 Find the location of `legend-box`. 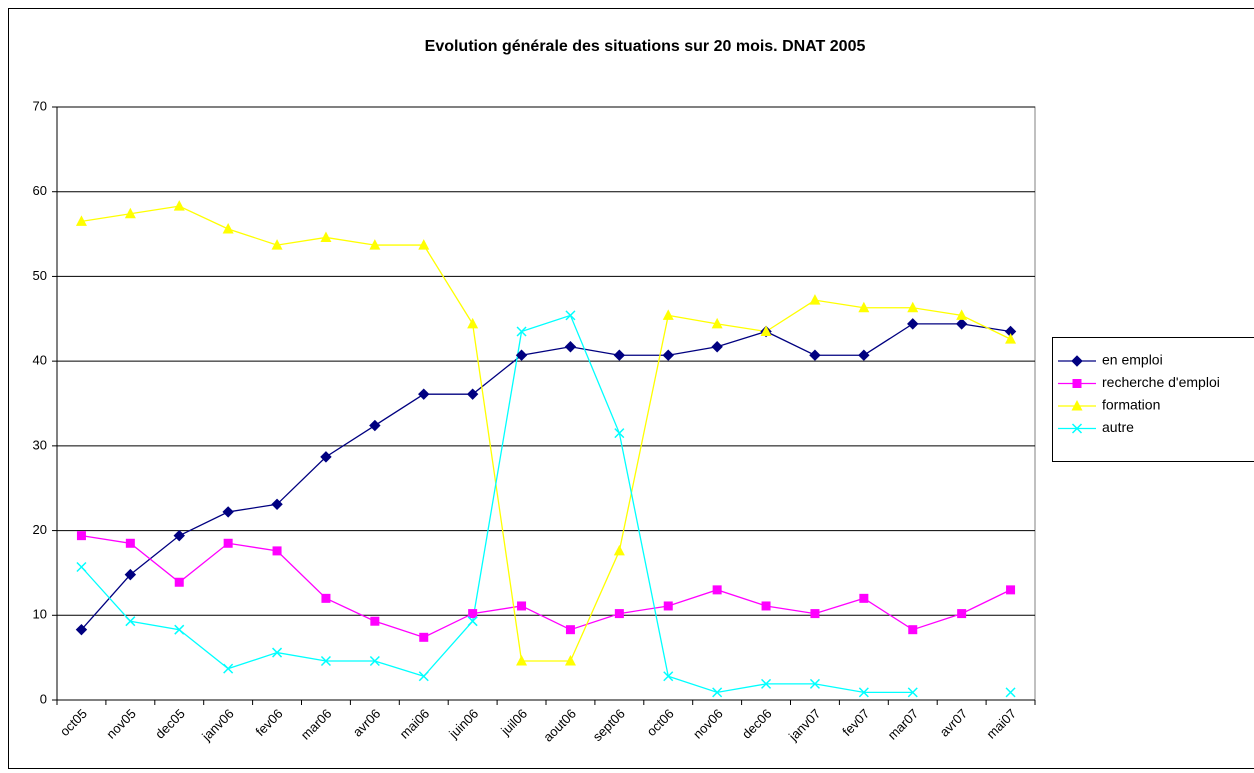

legend-box is located at coordinates (1153, 399).